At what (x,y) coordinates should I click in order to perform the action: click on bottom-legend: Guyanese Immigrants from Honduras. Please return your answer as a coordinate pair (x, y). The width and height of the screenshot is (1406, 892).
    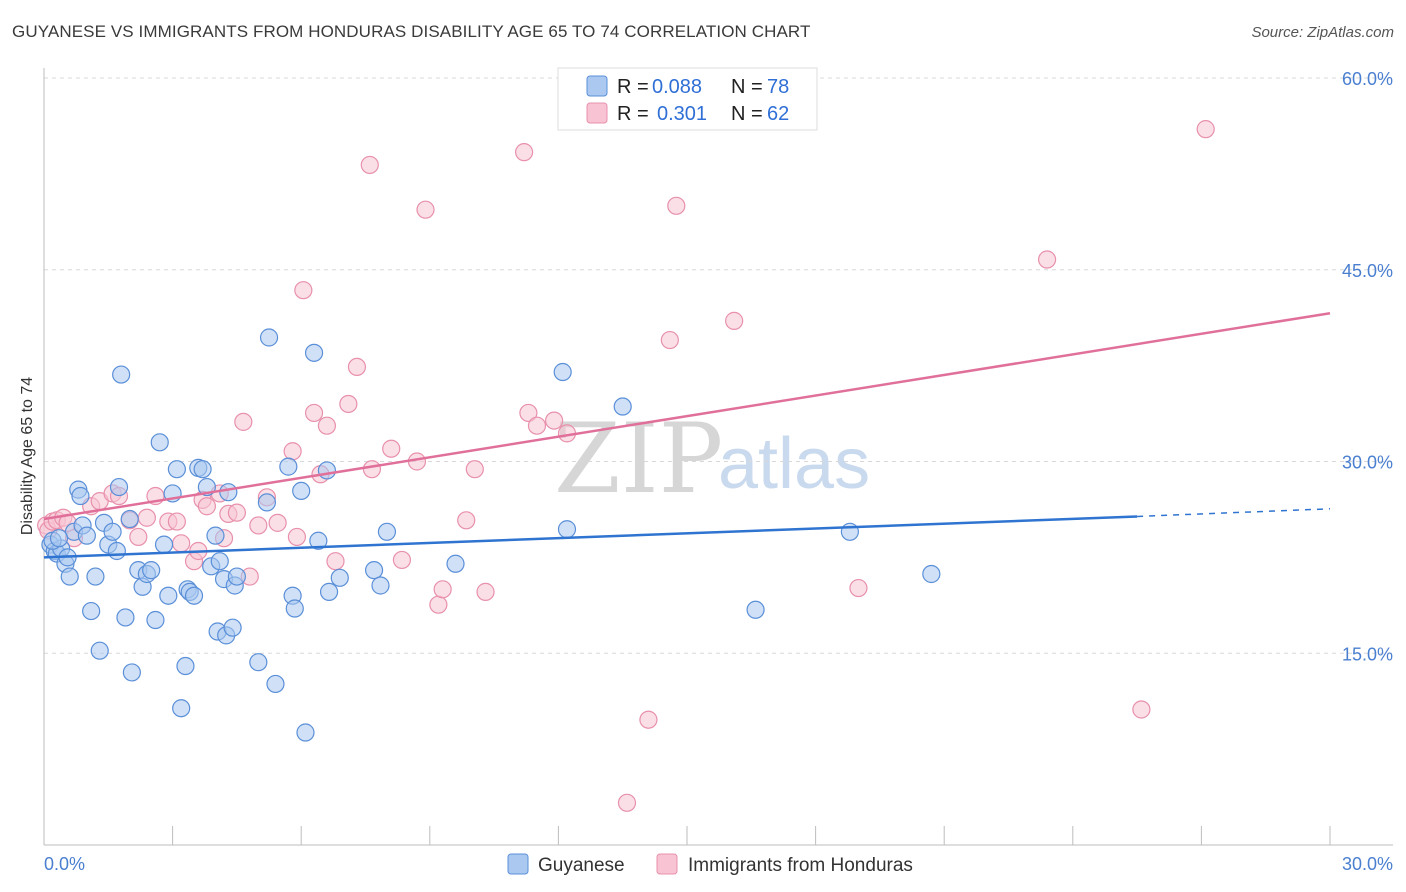
    Looking at the image, I should click on (710, 864).